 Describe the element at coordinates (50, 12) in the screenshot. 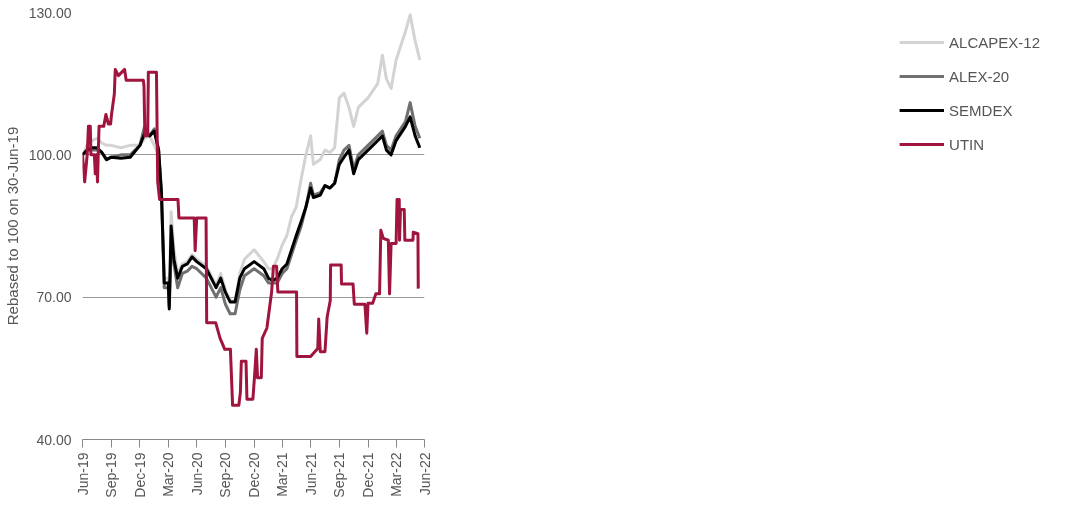

I see `y-tick-label: 130.00` at that location.